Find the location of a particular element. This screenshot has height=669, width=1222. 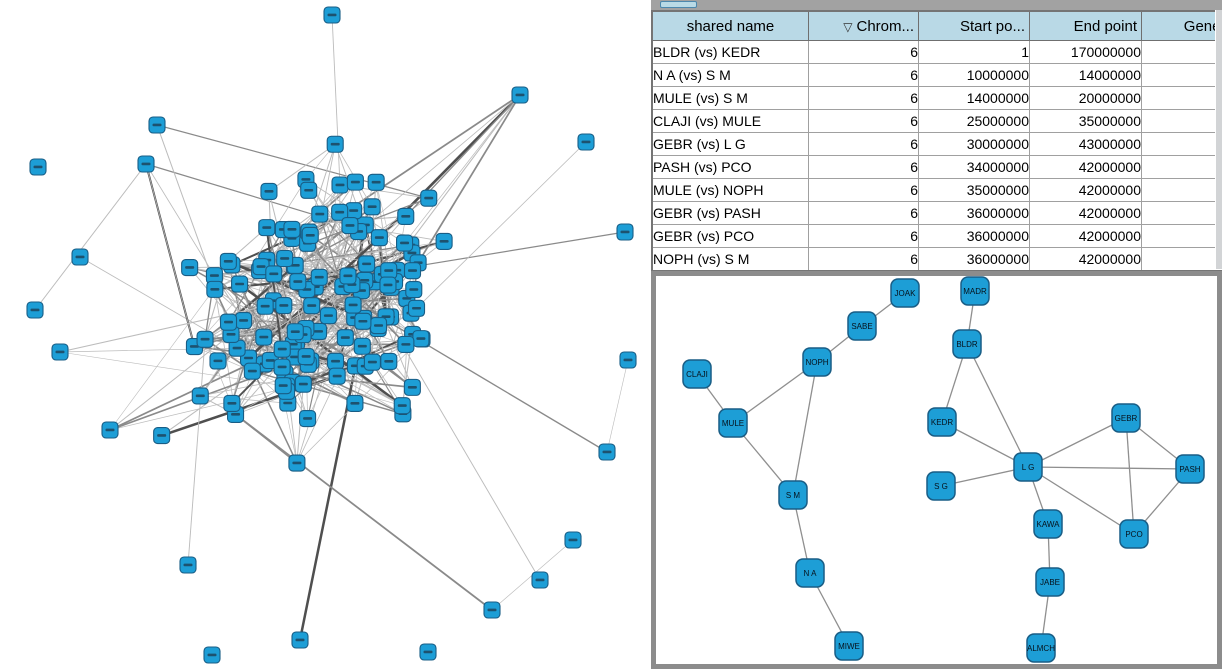

detail-node-n-a: N A is located at coordinates (810, 573).